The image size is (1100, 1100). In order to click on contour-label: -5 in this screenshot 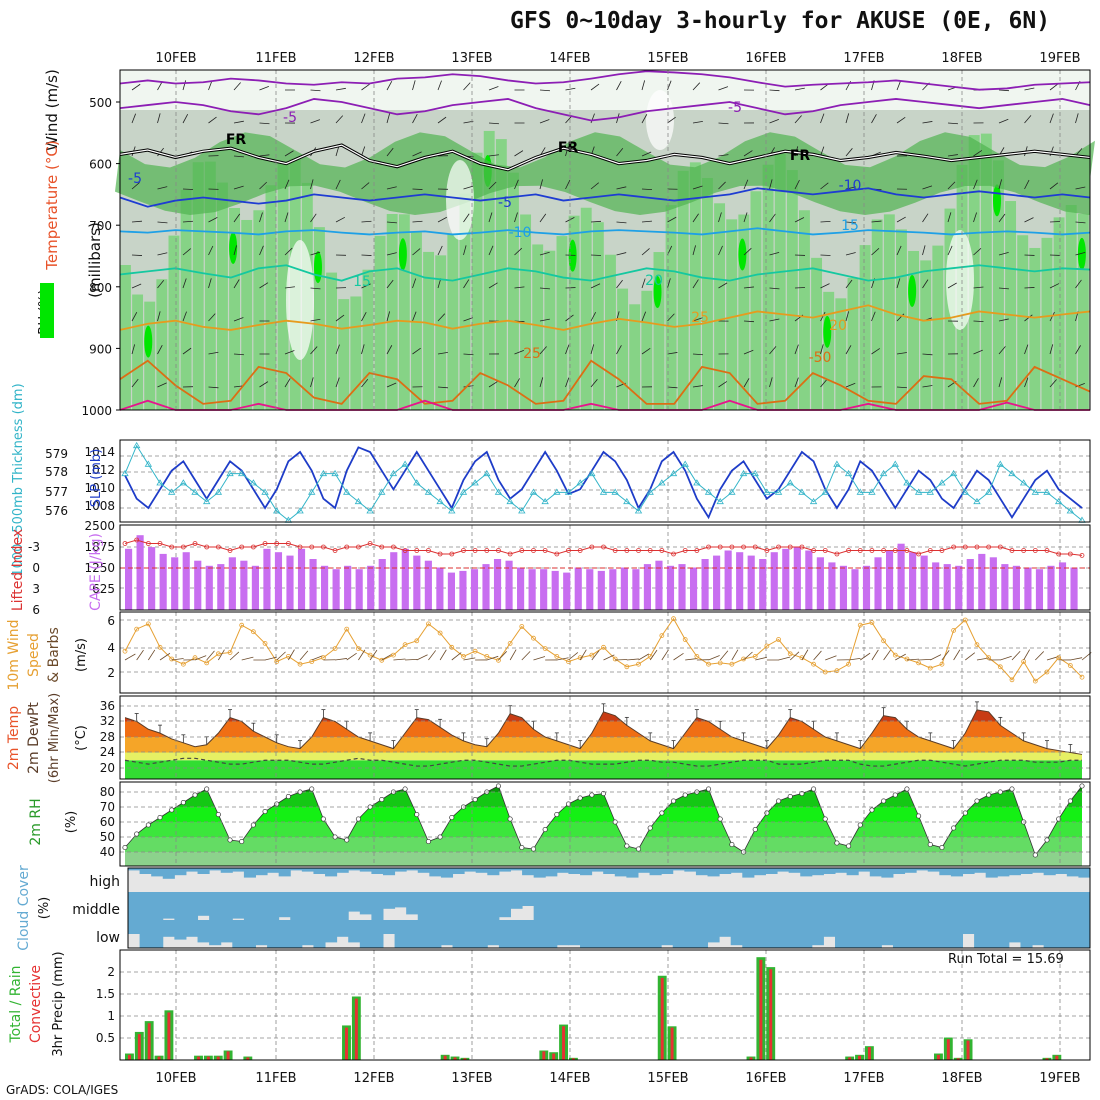, I will do `click(290, 118)`.